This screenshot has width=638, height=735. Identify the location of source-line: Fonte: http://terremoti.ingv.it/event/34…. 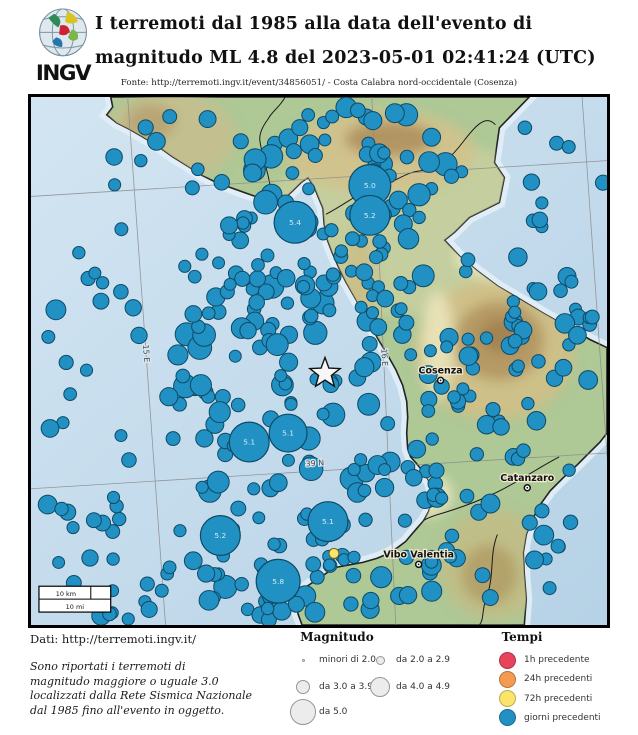
(319, 83).